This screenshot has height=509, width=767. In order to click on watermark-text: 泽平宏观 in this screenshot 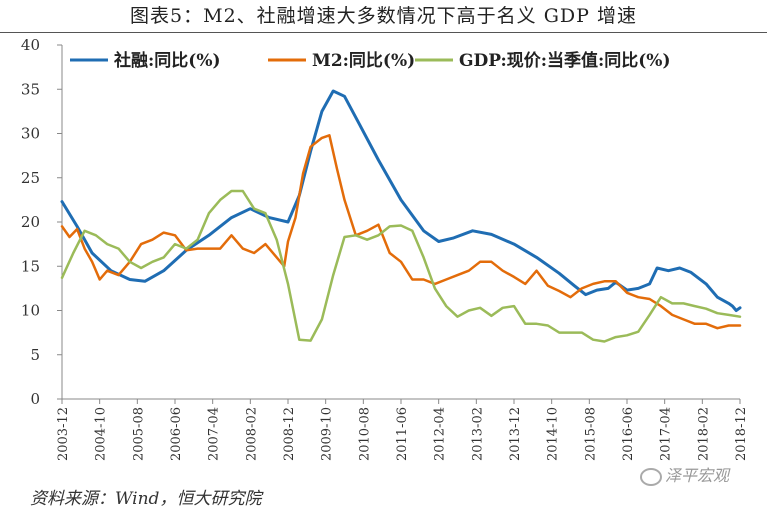, I will do `click(697, 475)`.